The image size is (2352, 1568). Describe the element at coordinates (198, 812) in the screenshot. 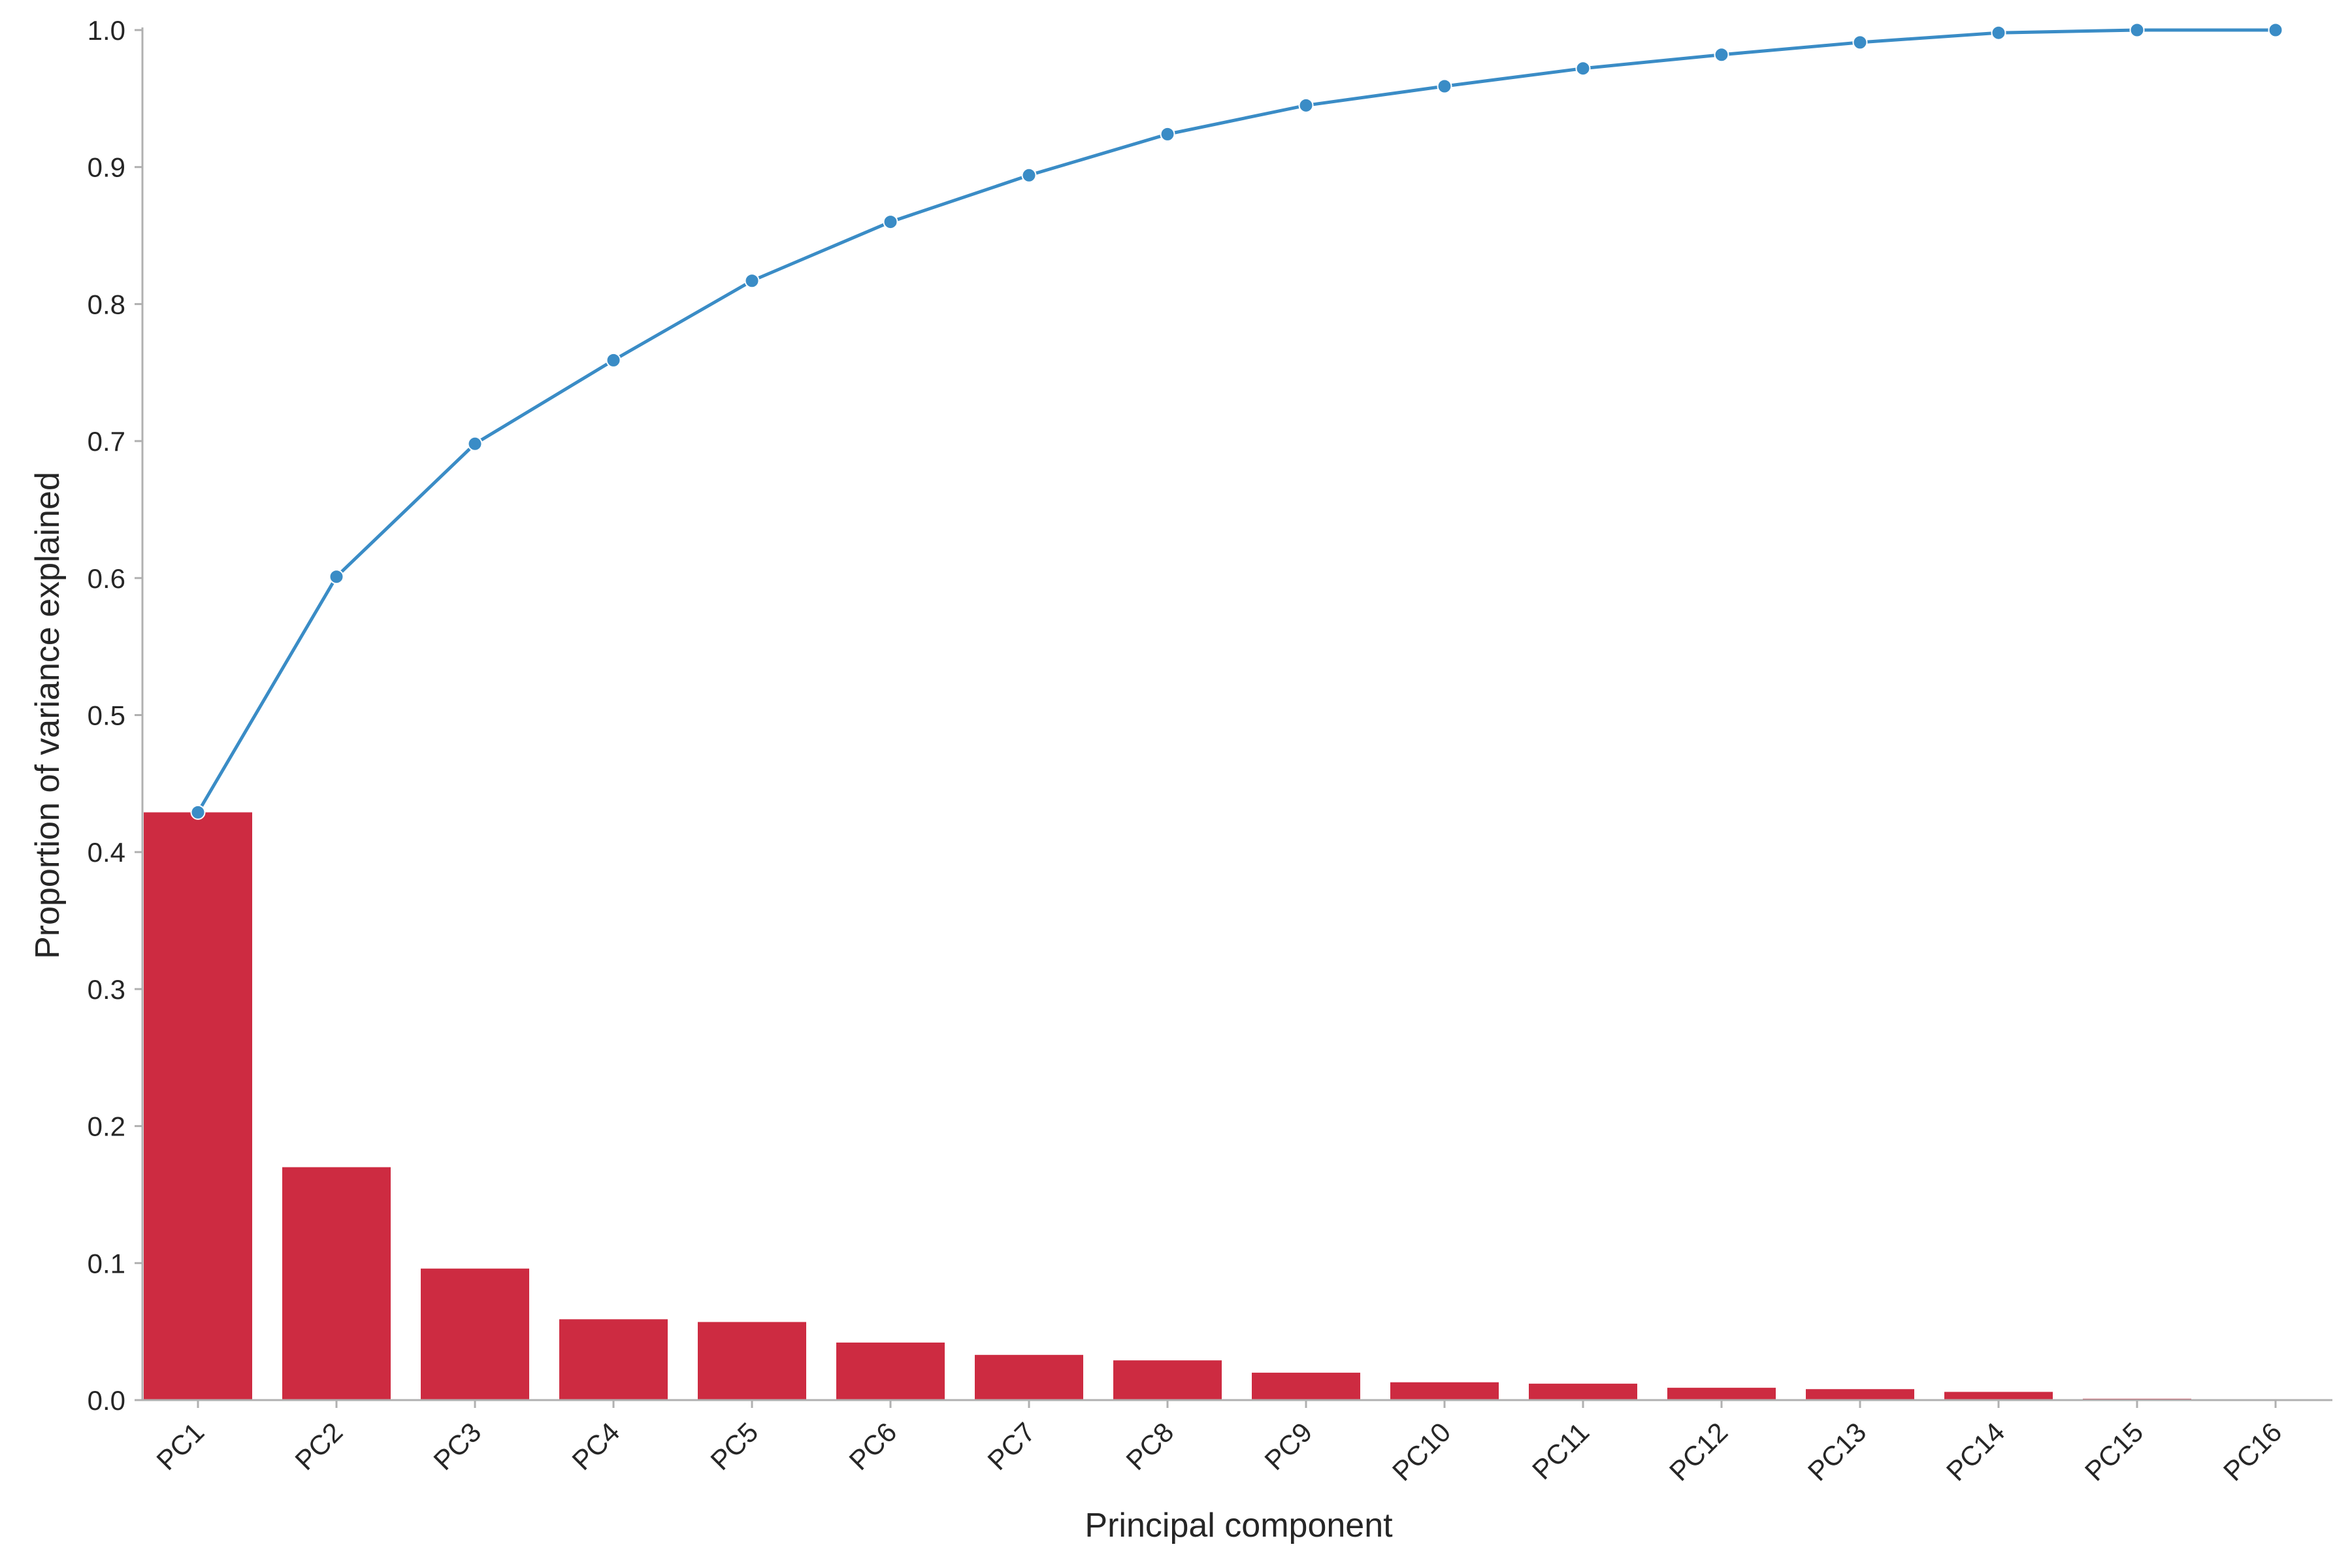

I see `cumulative-point-PC1` at that location.